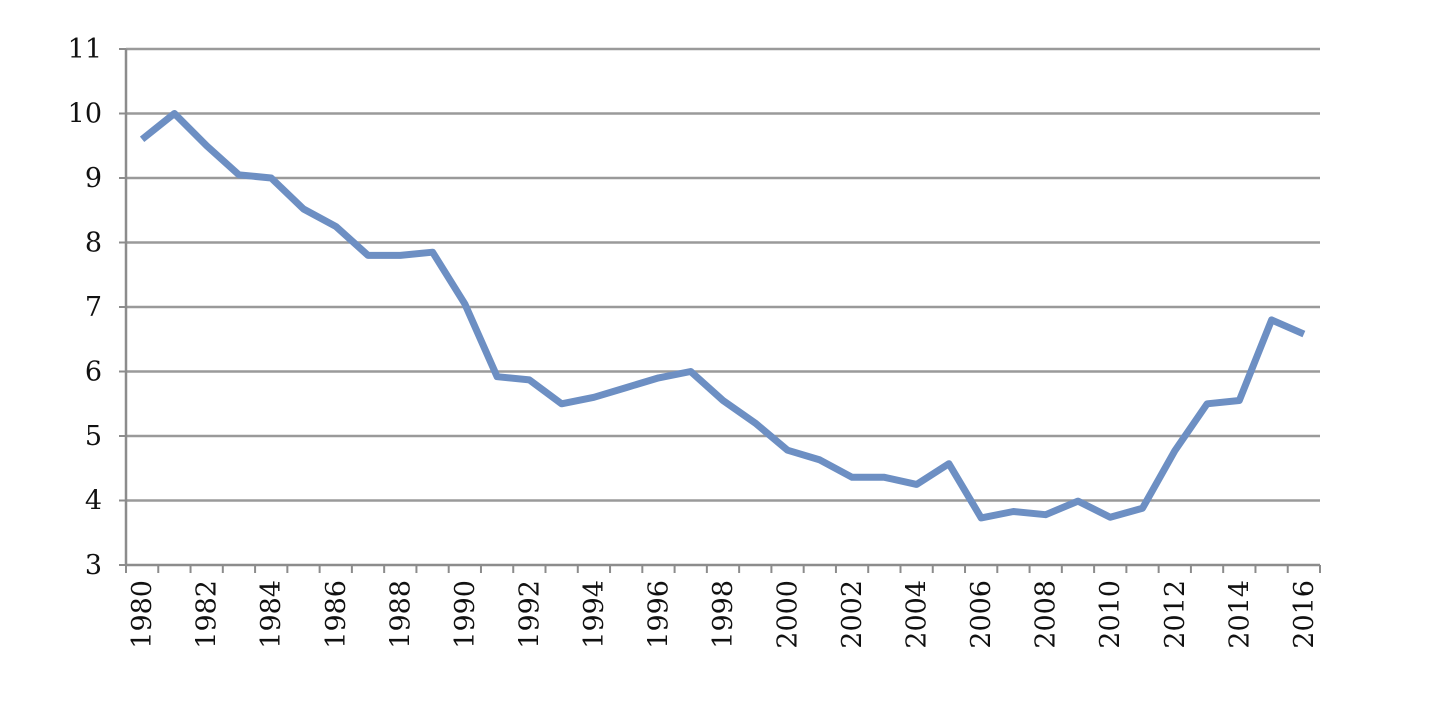  Describe the element at coordinates (85, 49) in the screenshot. I see `y-tick-label: 11` at that location.